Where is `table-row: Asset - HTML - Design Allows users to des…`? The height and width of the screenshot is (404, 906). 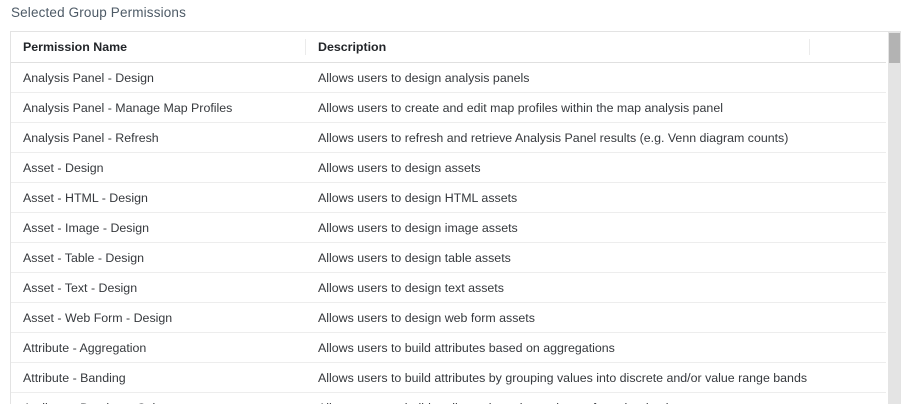 table-row: Asset - HTML - Design Allows users to des… is located at coordinates (449, 198).